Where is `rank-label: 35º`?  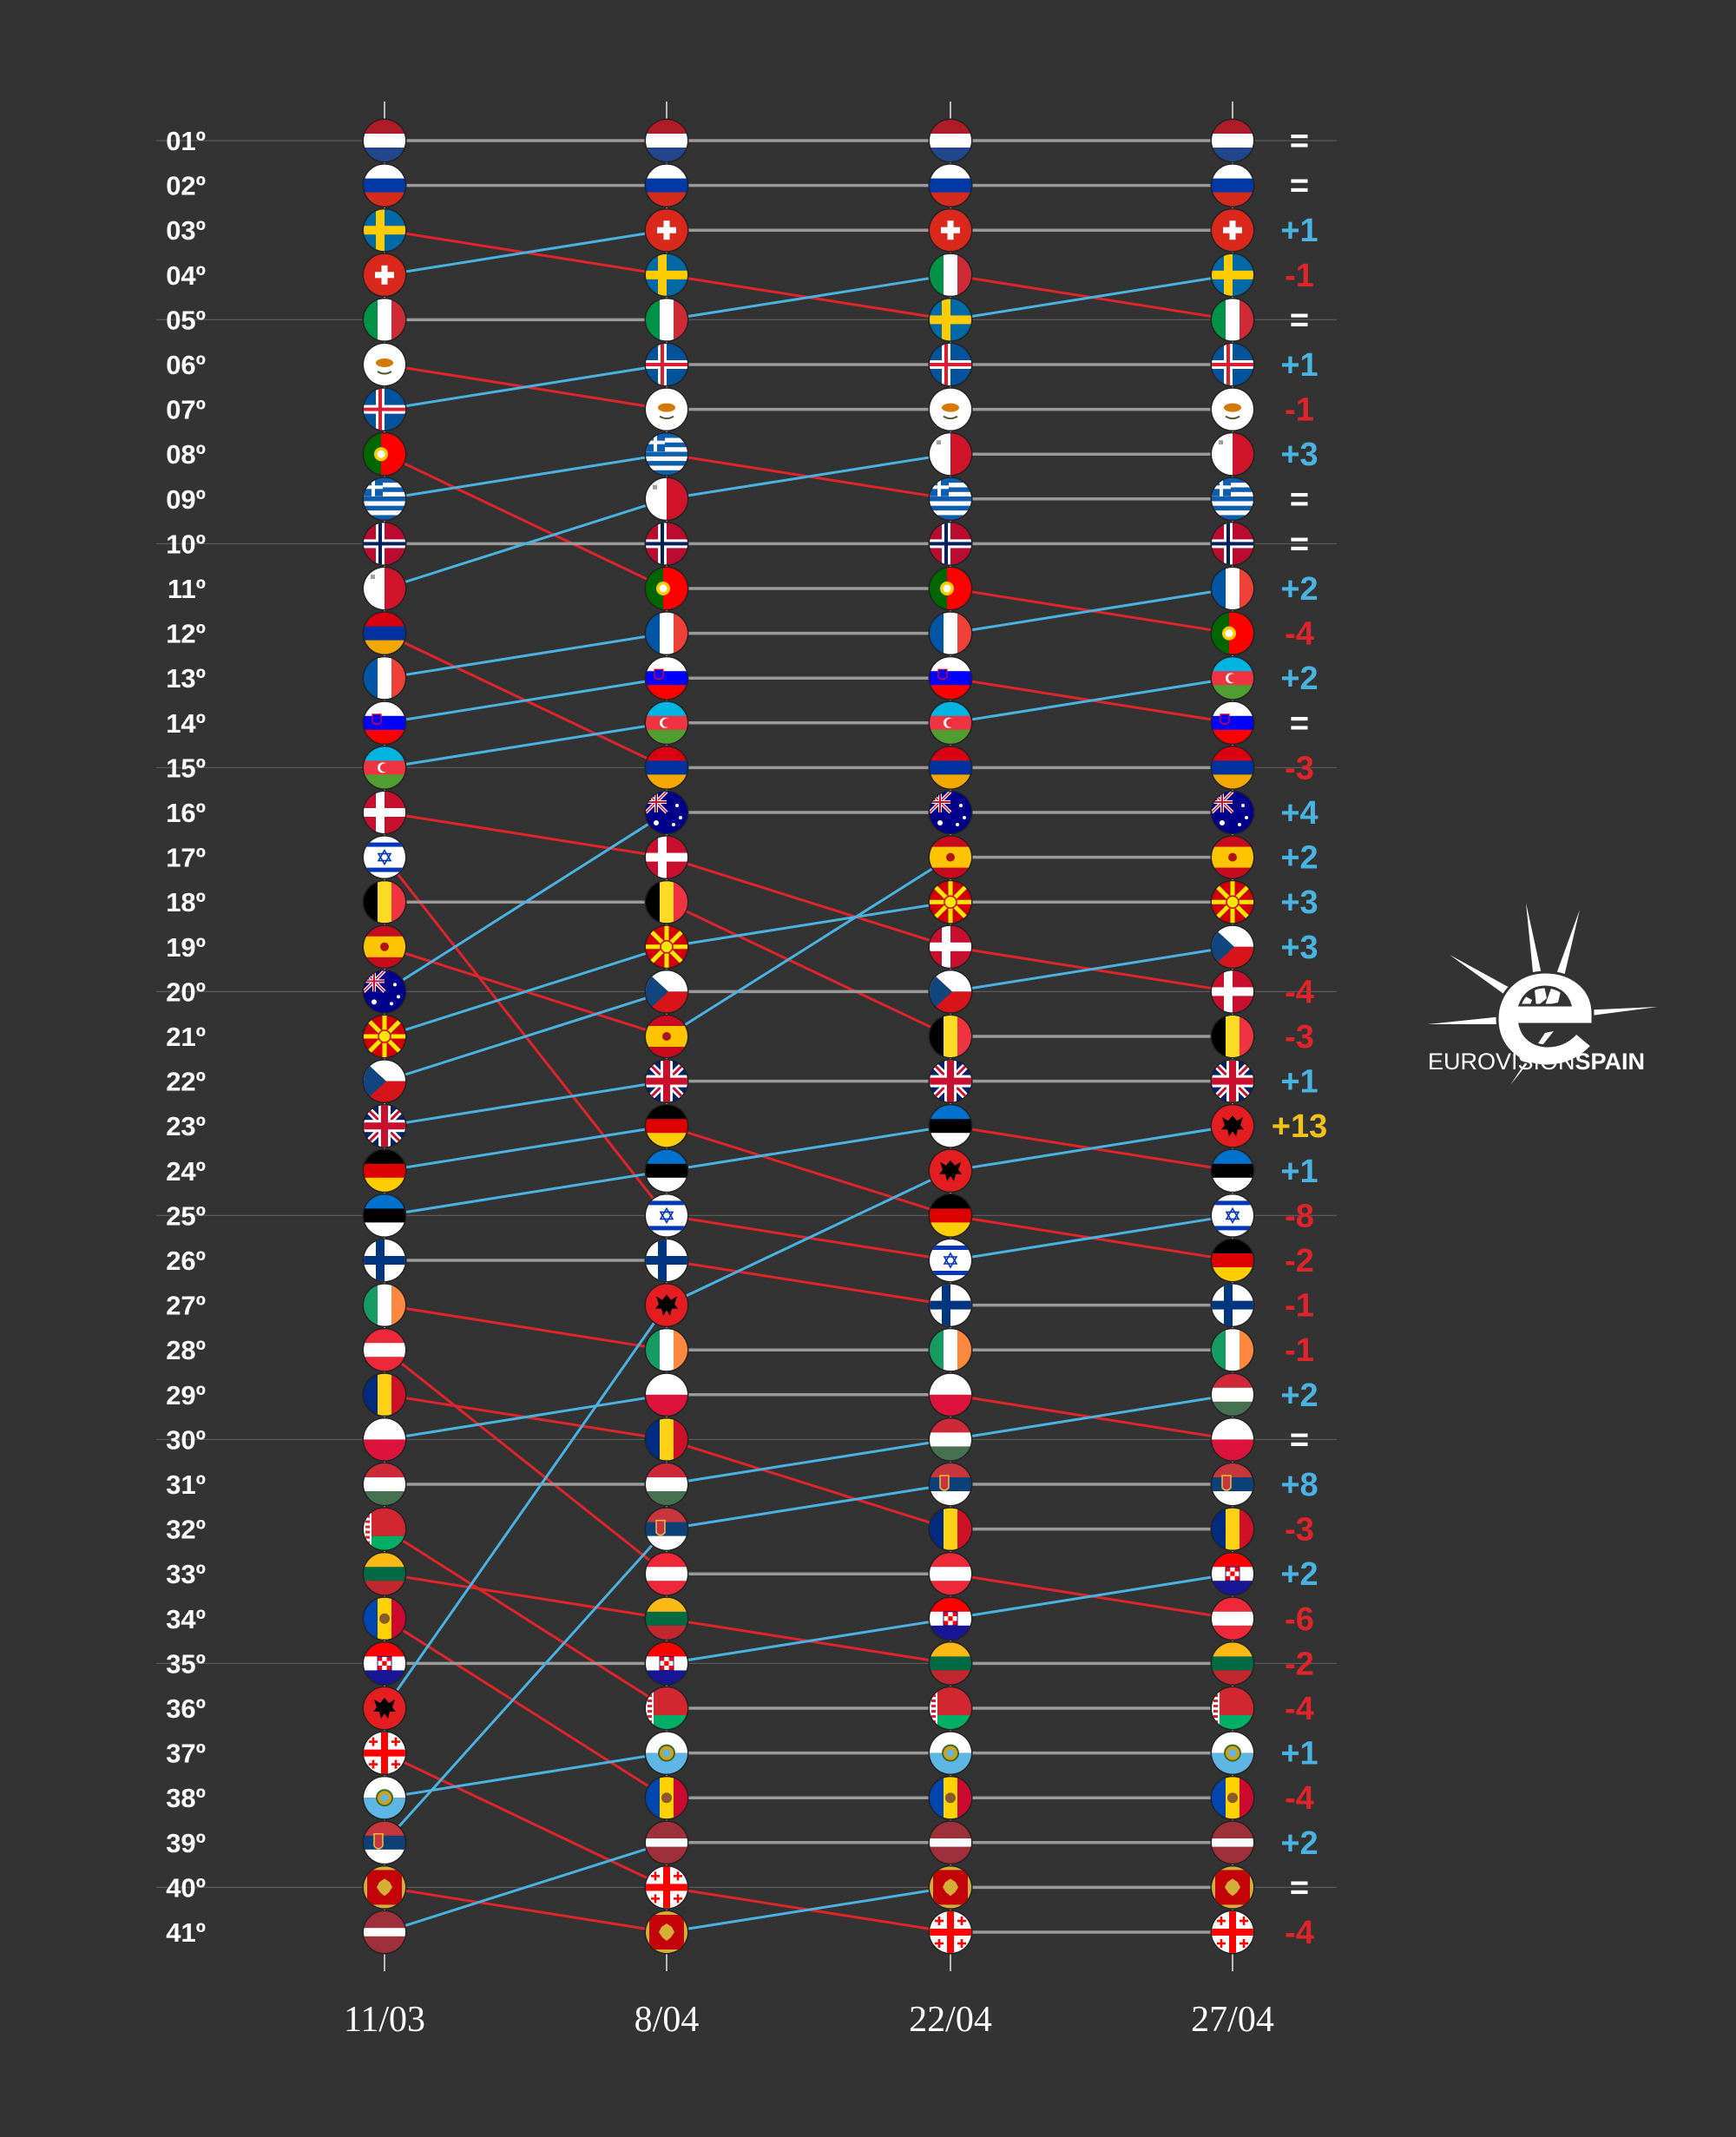 rank-label: 35º is located at coordinates (186, 1663).